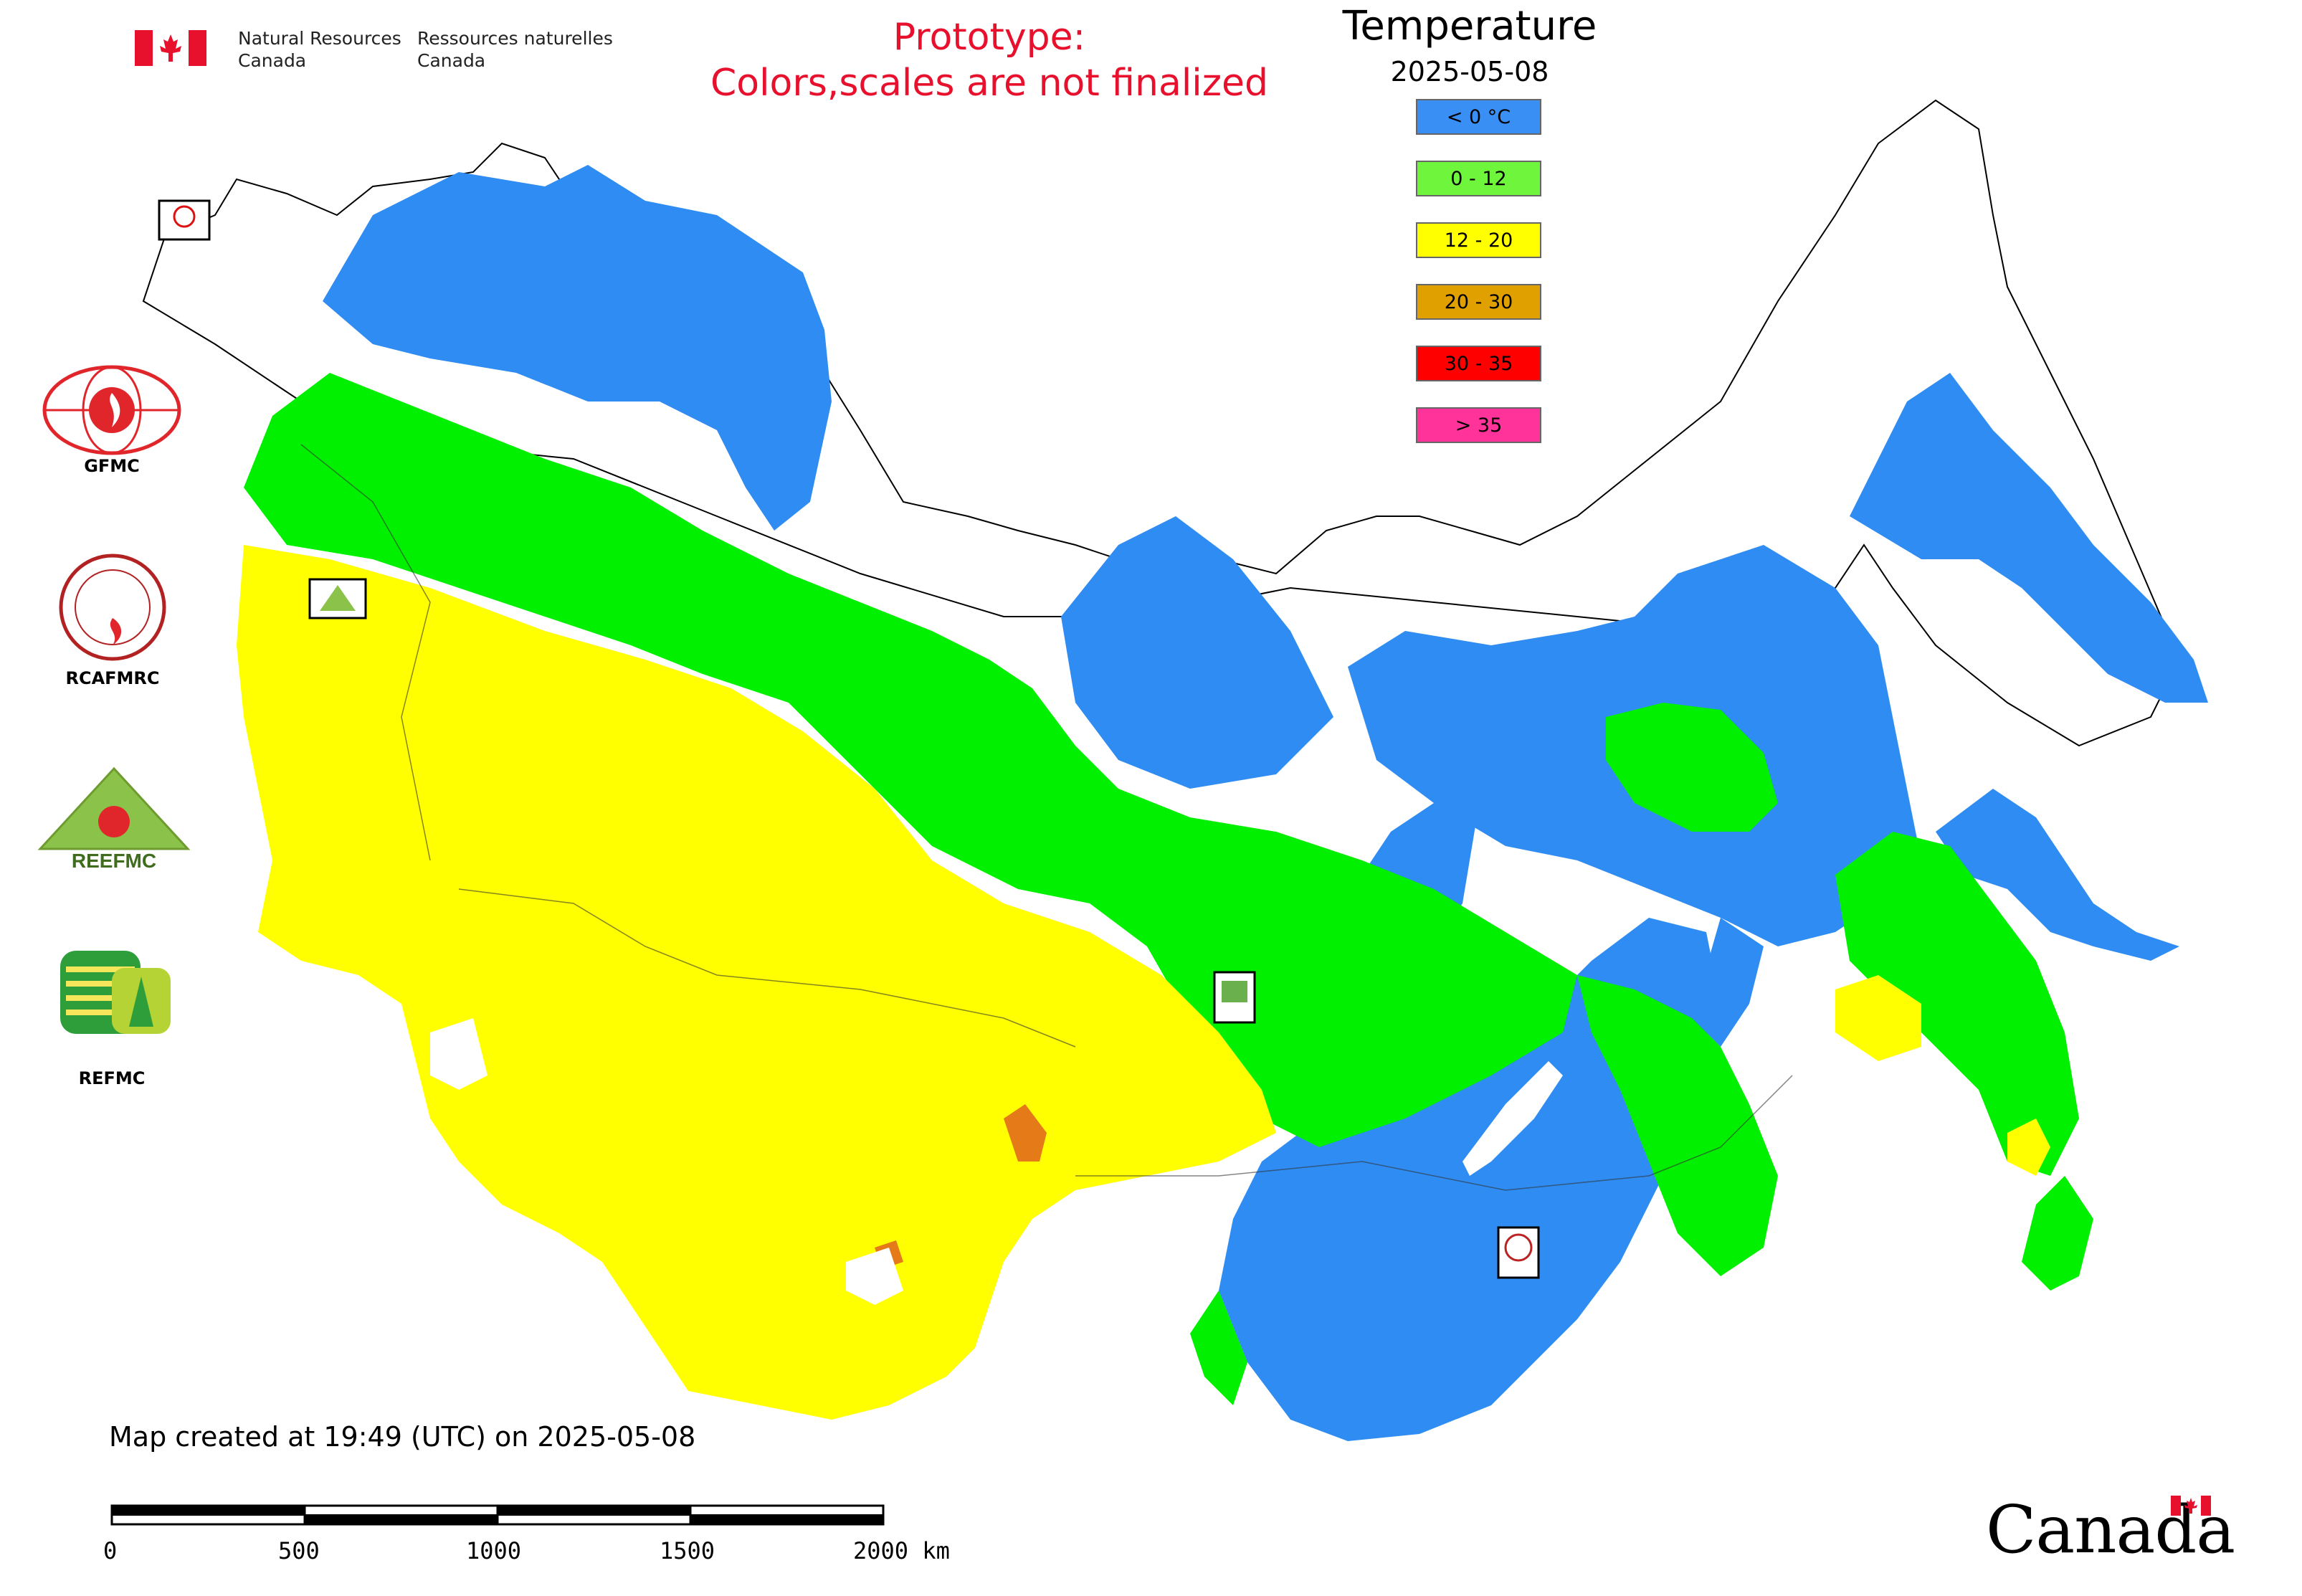 The image size is (2302, 1596). Describe the element at coordinates (1478, 363) in the screenshot. I see `legend-item-30-35: 30 - 35` at that location.